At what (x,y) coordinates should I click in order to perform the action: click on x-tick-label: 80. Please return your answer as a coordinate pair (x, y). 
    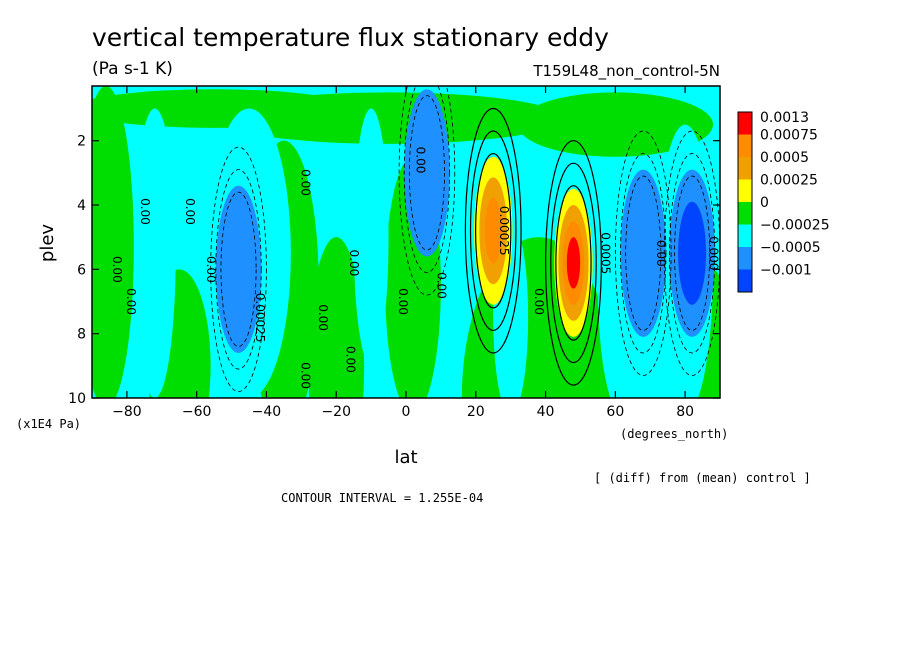
    Looking at the image, I should click on (685, 412).